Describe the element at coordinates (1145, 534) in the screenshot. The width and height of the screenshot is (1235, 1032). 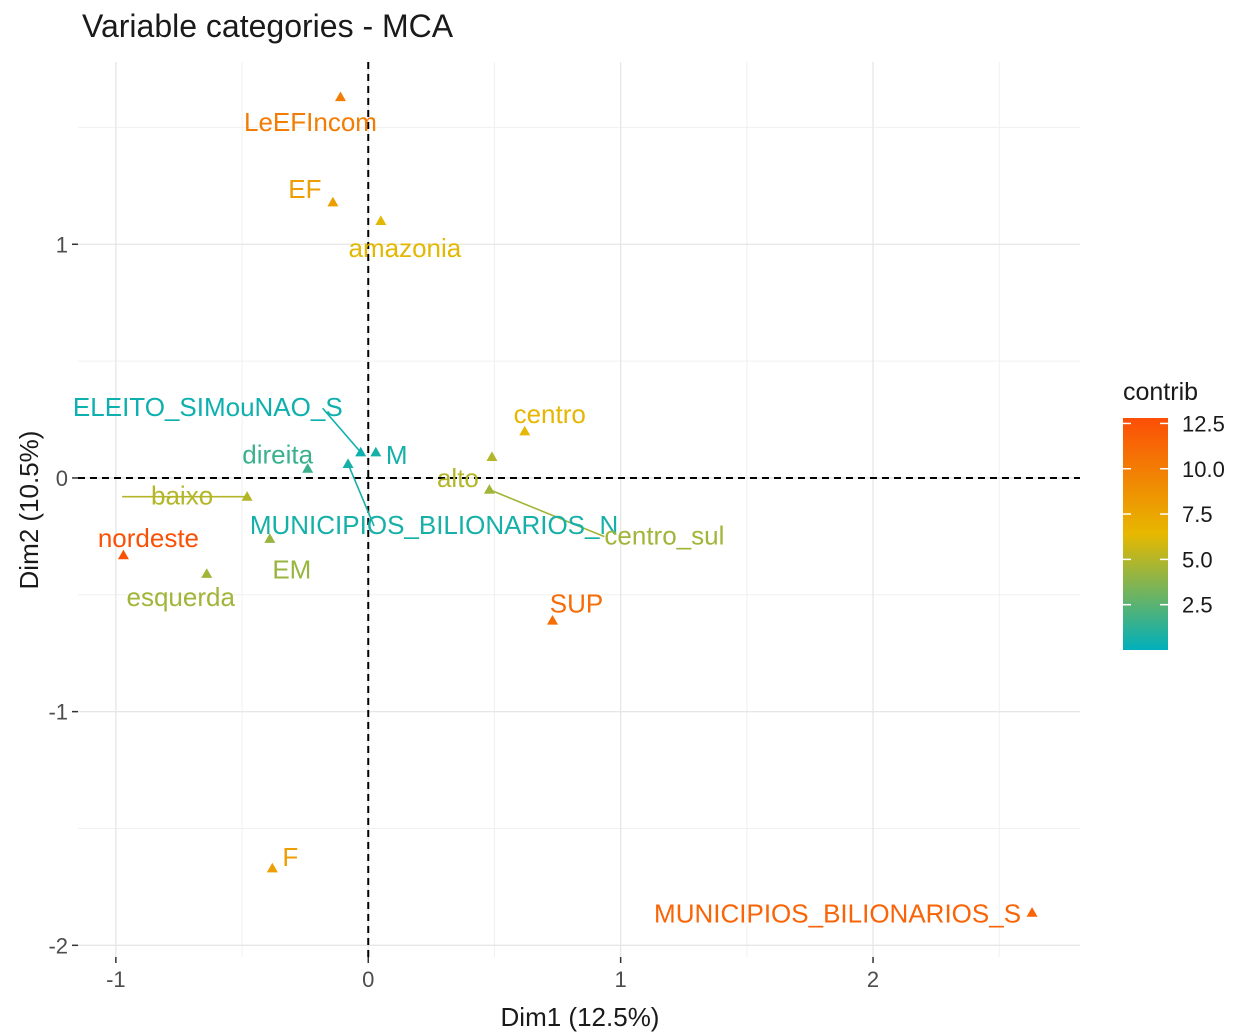
I see `legend-color-bar` at that location.